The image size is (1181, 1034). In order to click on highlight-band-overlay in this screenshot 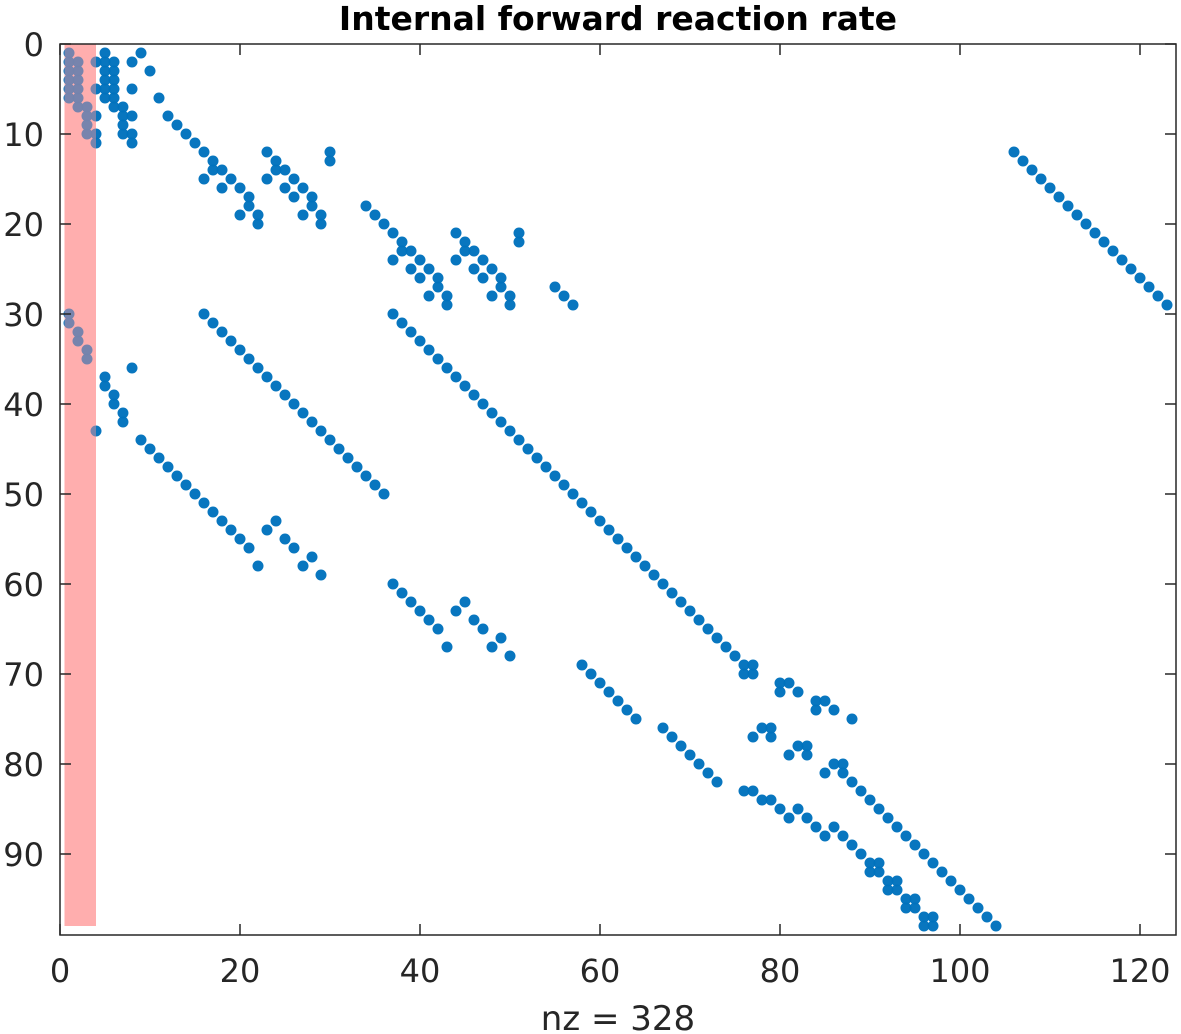, I will do `click(80, 485)`.